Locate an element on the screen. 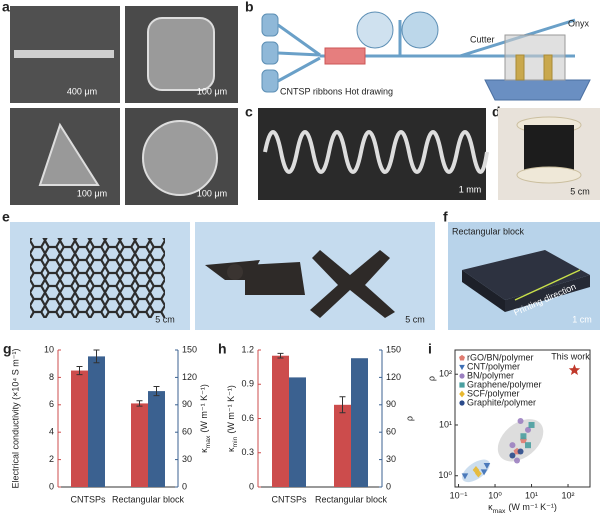 Image resolution: width=600 pixels, height=515 pixels. legend-label: CNT/polymer is located at coordinates (493, 366).